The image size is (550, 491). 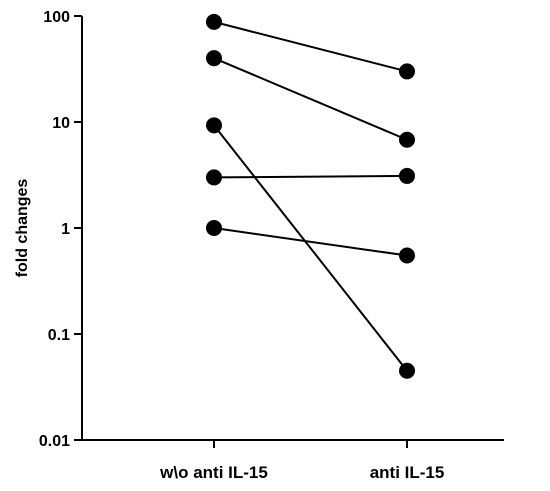 I want to click on y-tick-label: 1, so click(x=65, y=229).